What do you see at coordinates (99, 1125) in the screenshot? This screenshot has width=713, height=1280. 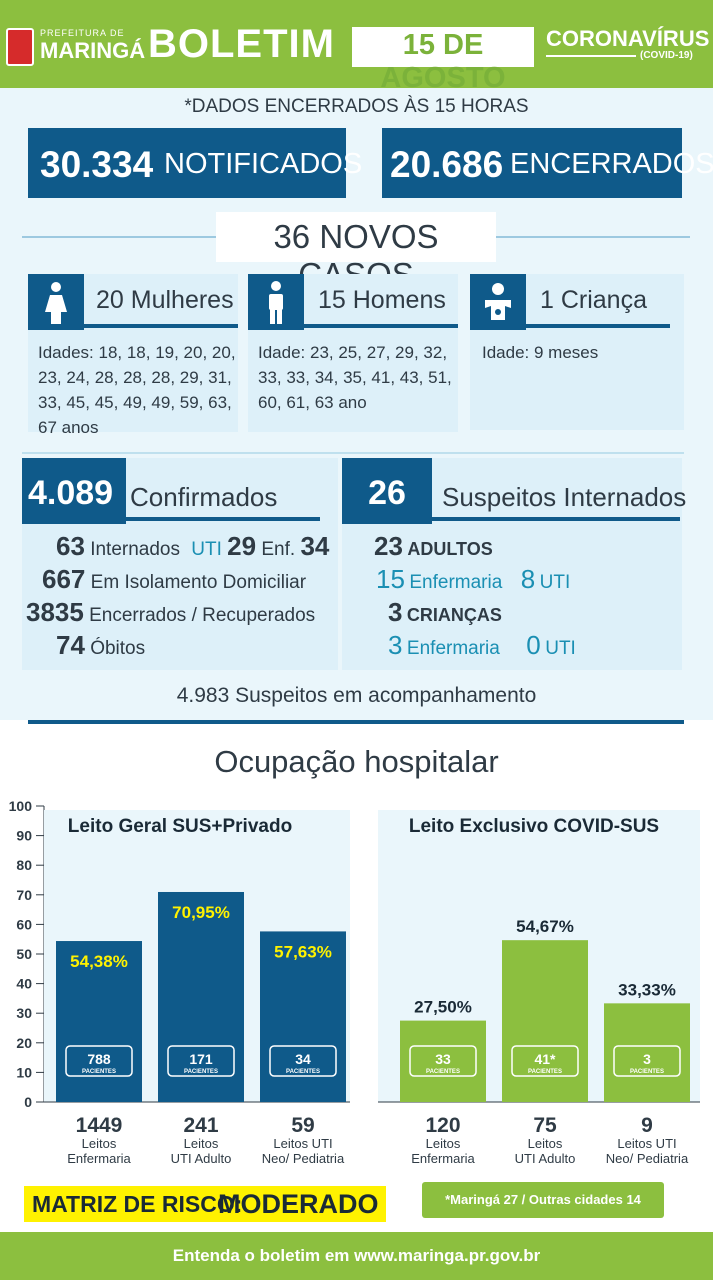 I see `bed-count: 1449` at bounding box center [99, 1125].